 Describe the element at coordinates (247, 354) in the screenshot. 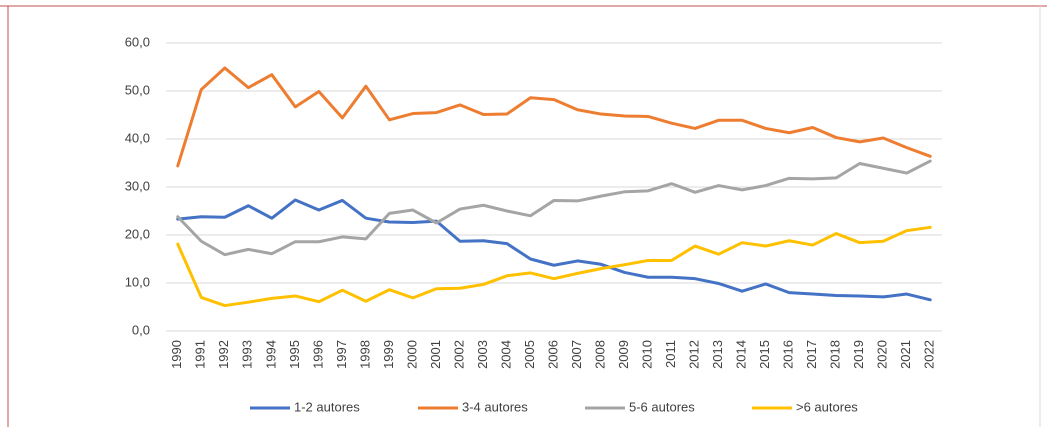

I see `x-tick-label: 1993` at that location.